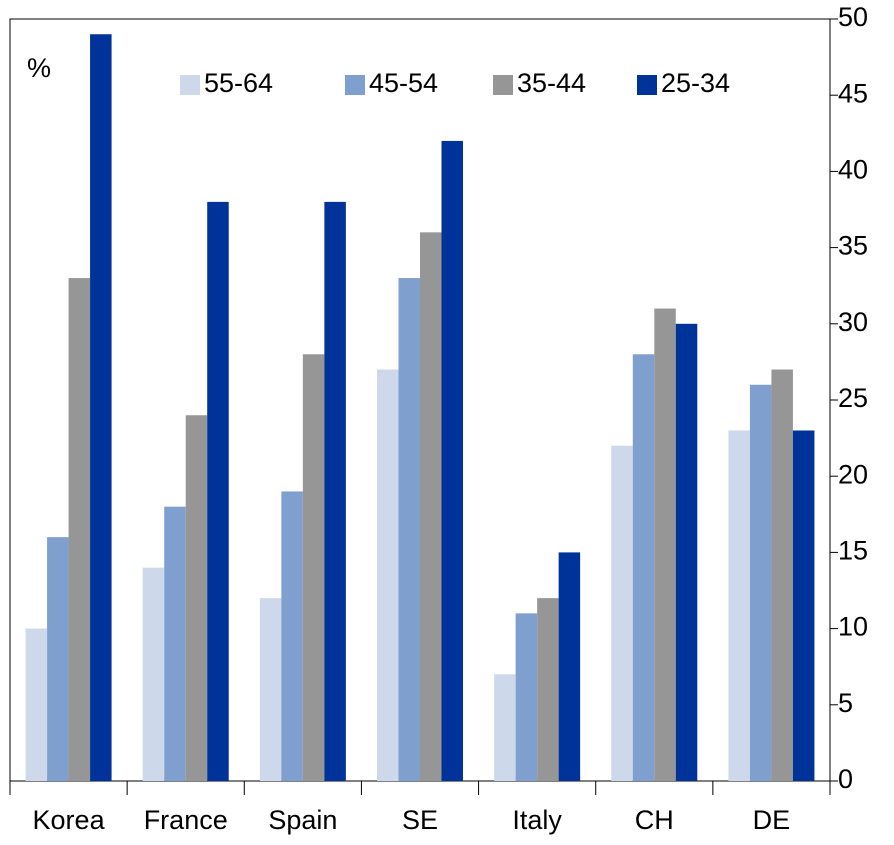 The height and width of the screenshot is (845, 894). I want to click on x-tick-label: France, so click(186, 820).